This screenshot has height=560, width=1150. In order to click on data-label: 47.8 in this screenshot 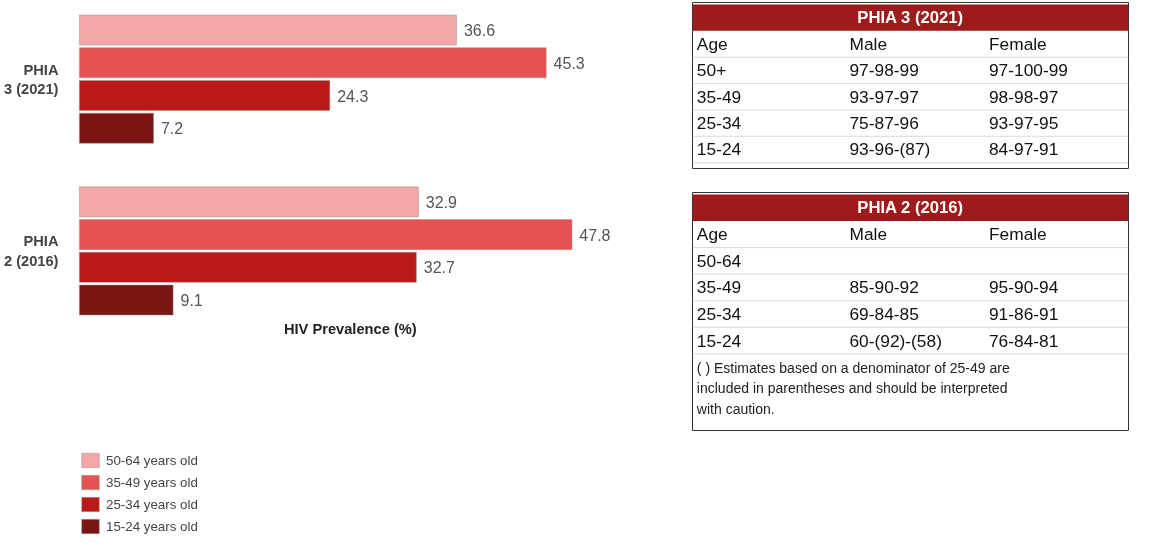, I will do `click(595, 235)`.